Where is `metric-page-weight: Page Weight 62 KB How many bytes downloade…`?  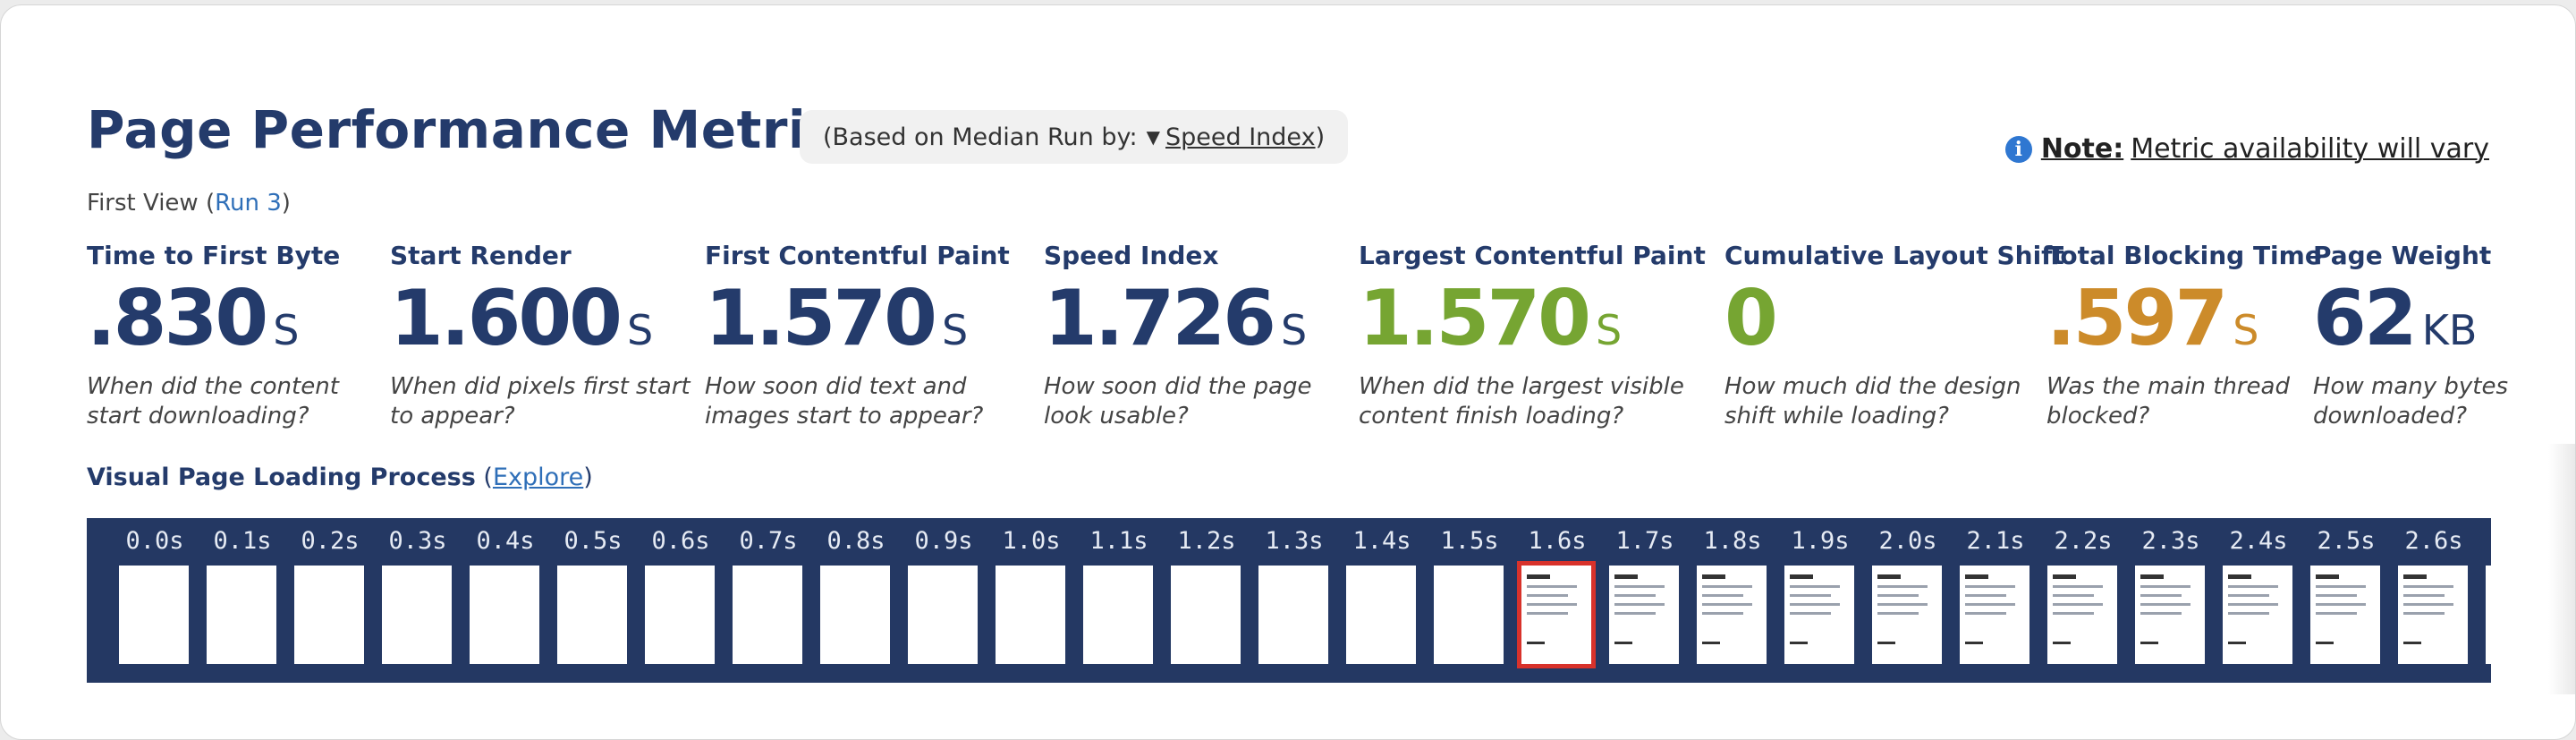
metric-page-weight: Page Weight 62 KB How many bytes downloade… is located at coordinates (2410, 336).